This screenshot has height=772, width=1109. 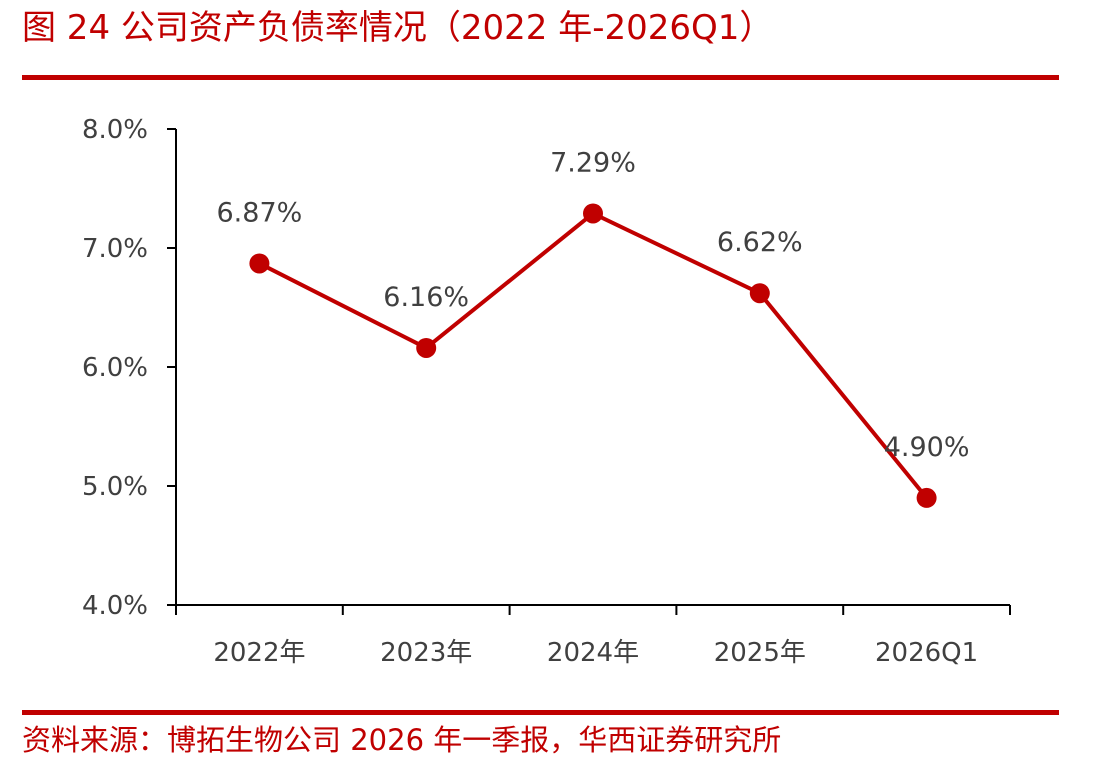 I want to click on data-label: 6.62%, so click(x=760, y=242).